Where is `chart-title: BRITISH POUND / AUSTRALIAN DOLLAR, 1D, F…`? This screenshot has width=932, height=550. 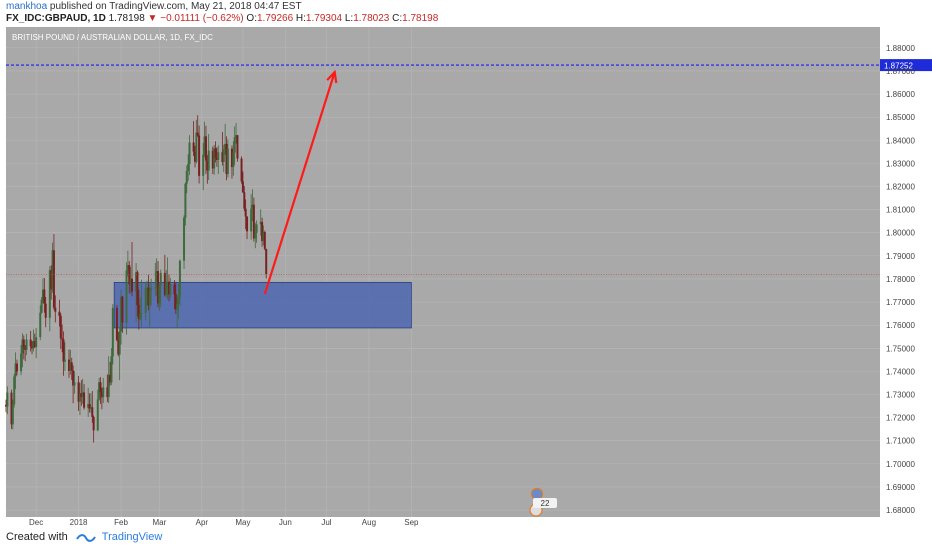
chart-title: BRITISH POUND / AUSTRALIAN DOLLAR, 1D, F… is located at coordinates (112, 37).